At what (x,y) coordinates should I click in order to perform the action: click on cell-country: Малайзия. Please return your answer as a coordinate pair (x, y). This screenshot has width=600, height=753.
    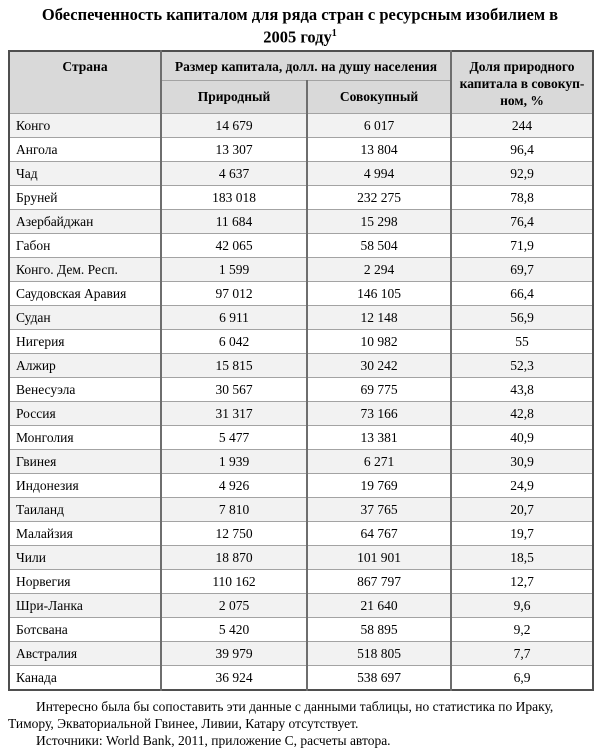
    Looking at the image, I should click on (85, 533).